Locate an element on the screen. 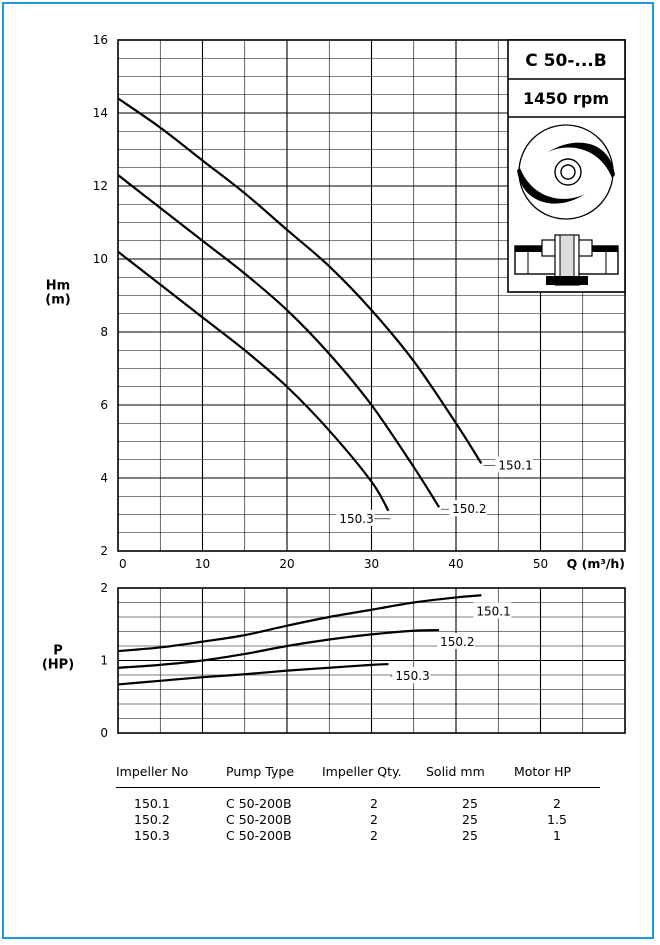  x-axis-label: Q (m³/h) is located at coordinates (596, 563).